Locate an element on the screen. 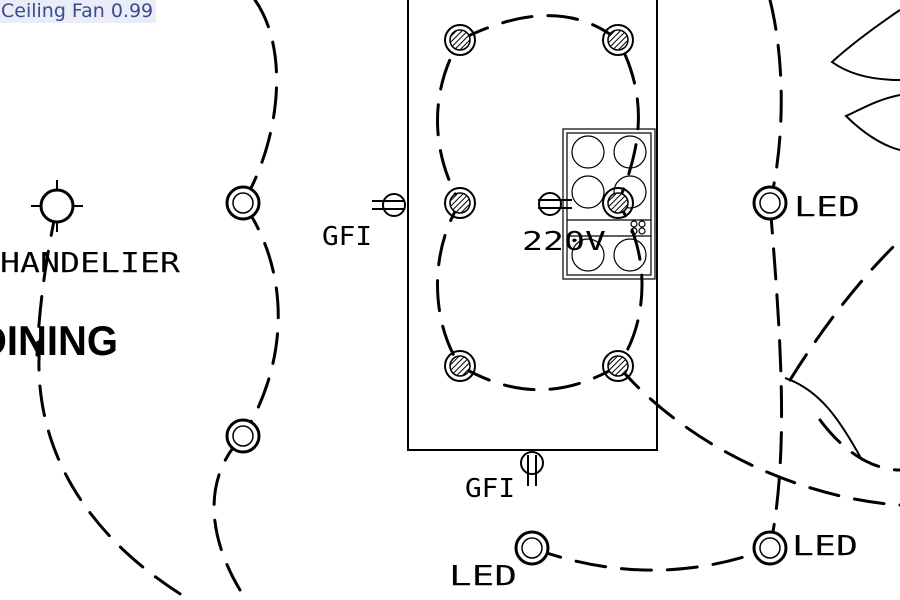 This screenshot has height=600, width=900. ceiling-fan-blade is located at coordinates (823, 419).